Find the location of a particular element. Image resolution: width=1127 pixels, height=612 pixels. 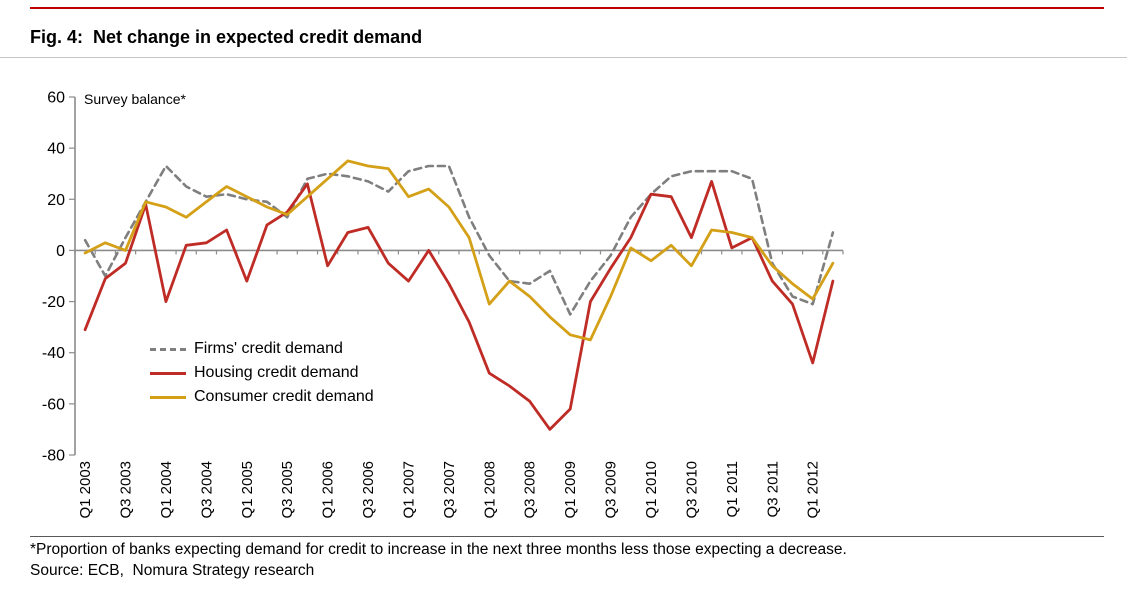

x-axis-label: Q1 2011 is located at coordinates (732, 489).